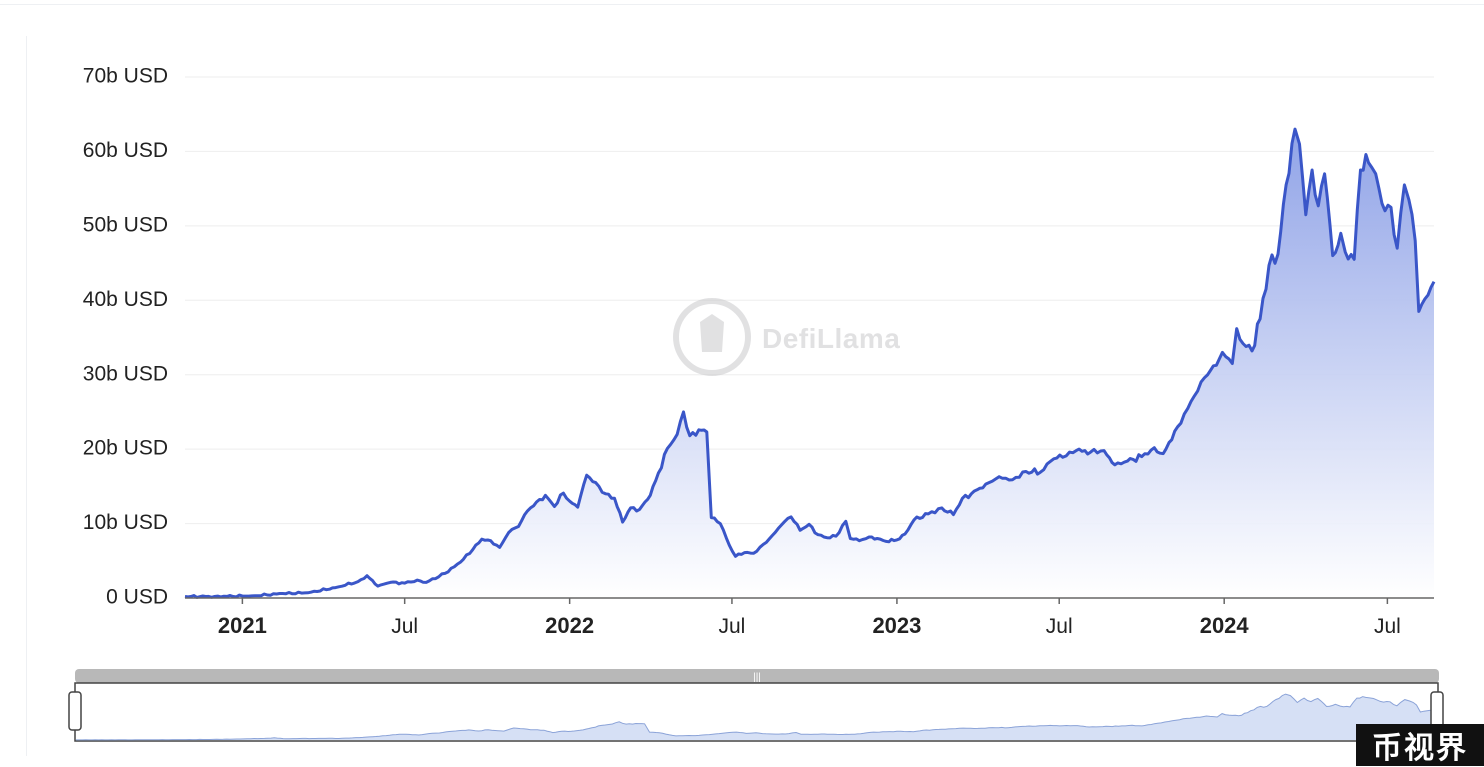 This screenshot has height=767, width=1484. I want to click on y-tick-label: 0 USD, so click(137, 597).